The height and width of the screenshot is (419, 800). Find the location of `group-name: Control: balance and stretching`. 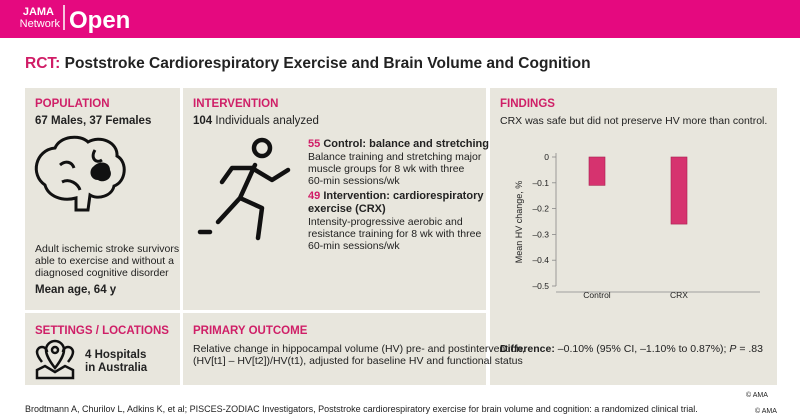

group-name: Control: balance and stretching is located at coordinates (406, 144).